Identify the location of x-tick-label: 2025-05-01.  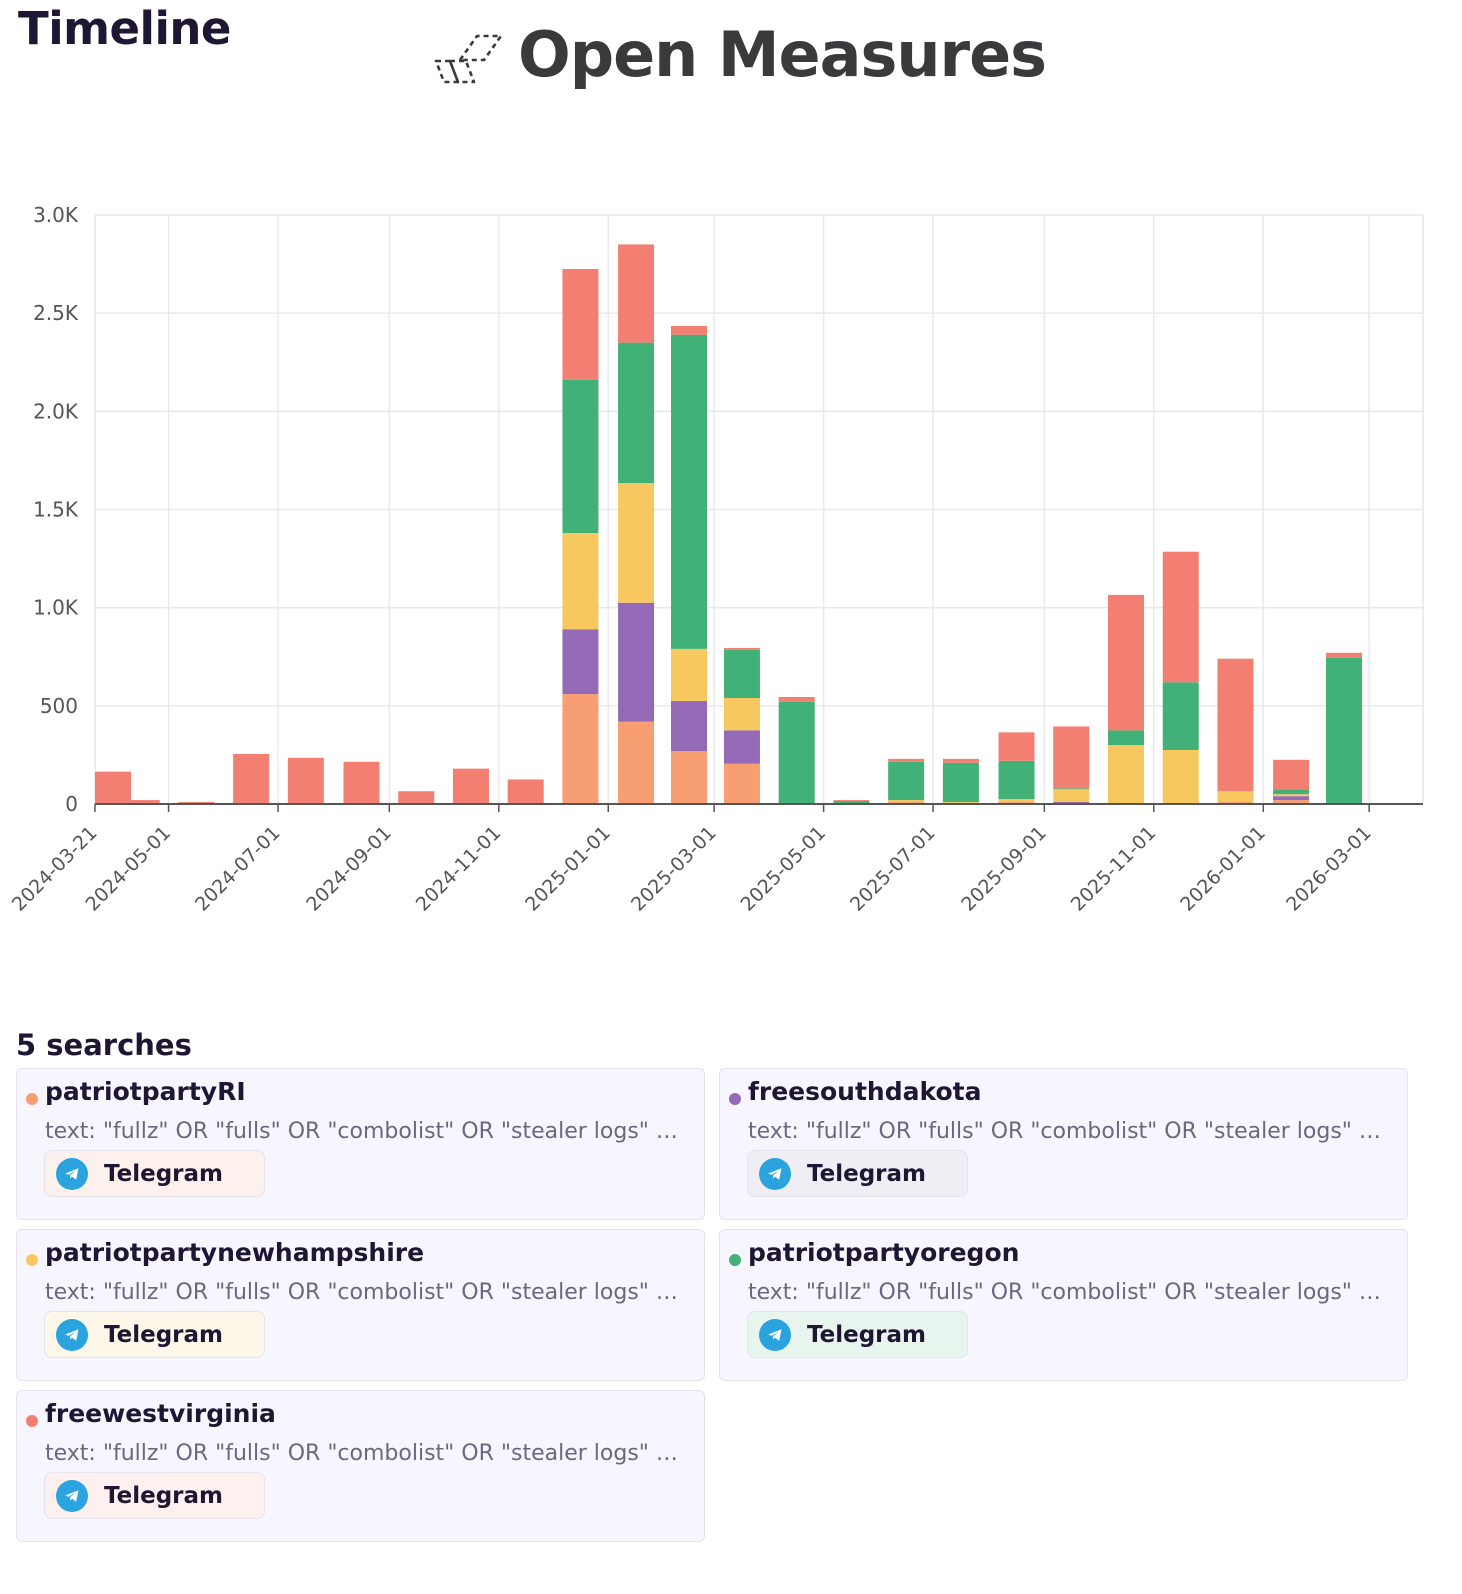
(784, 869).